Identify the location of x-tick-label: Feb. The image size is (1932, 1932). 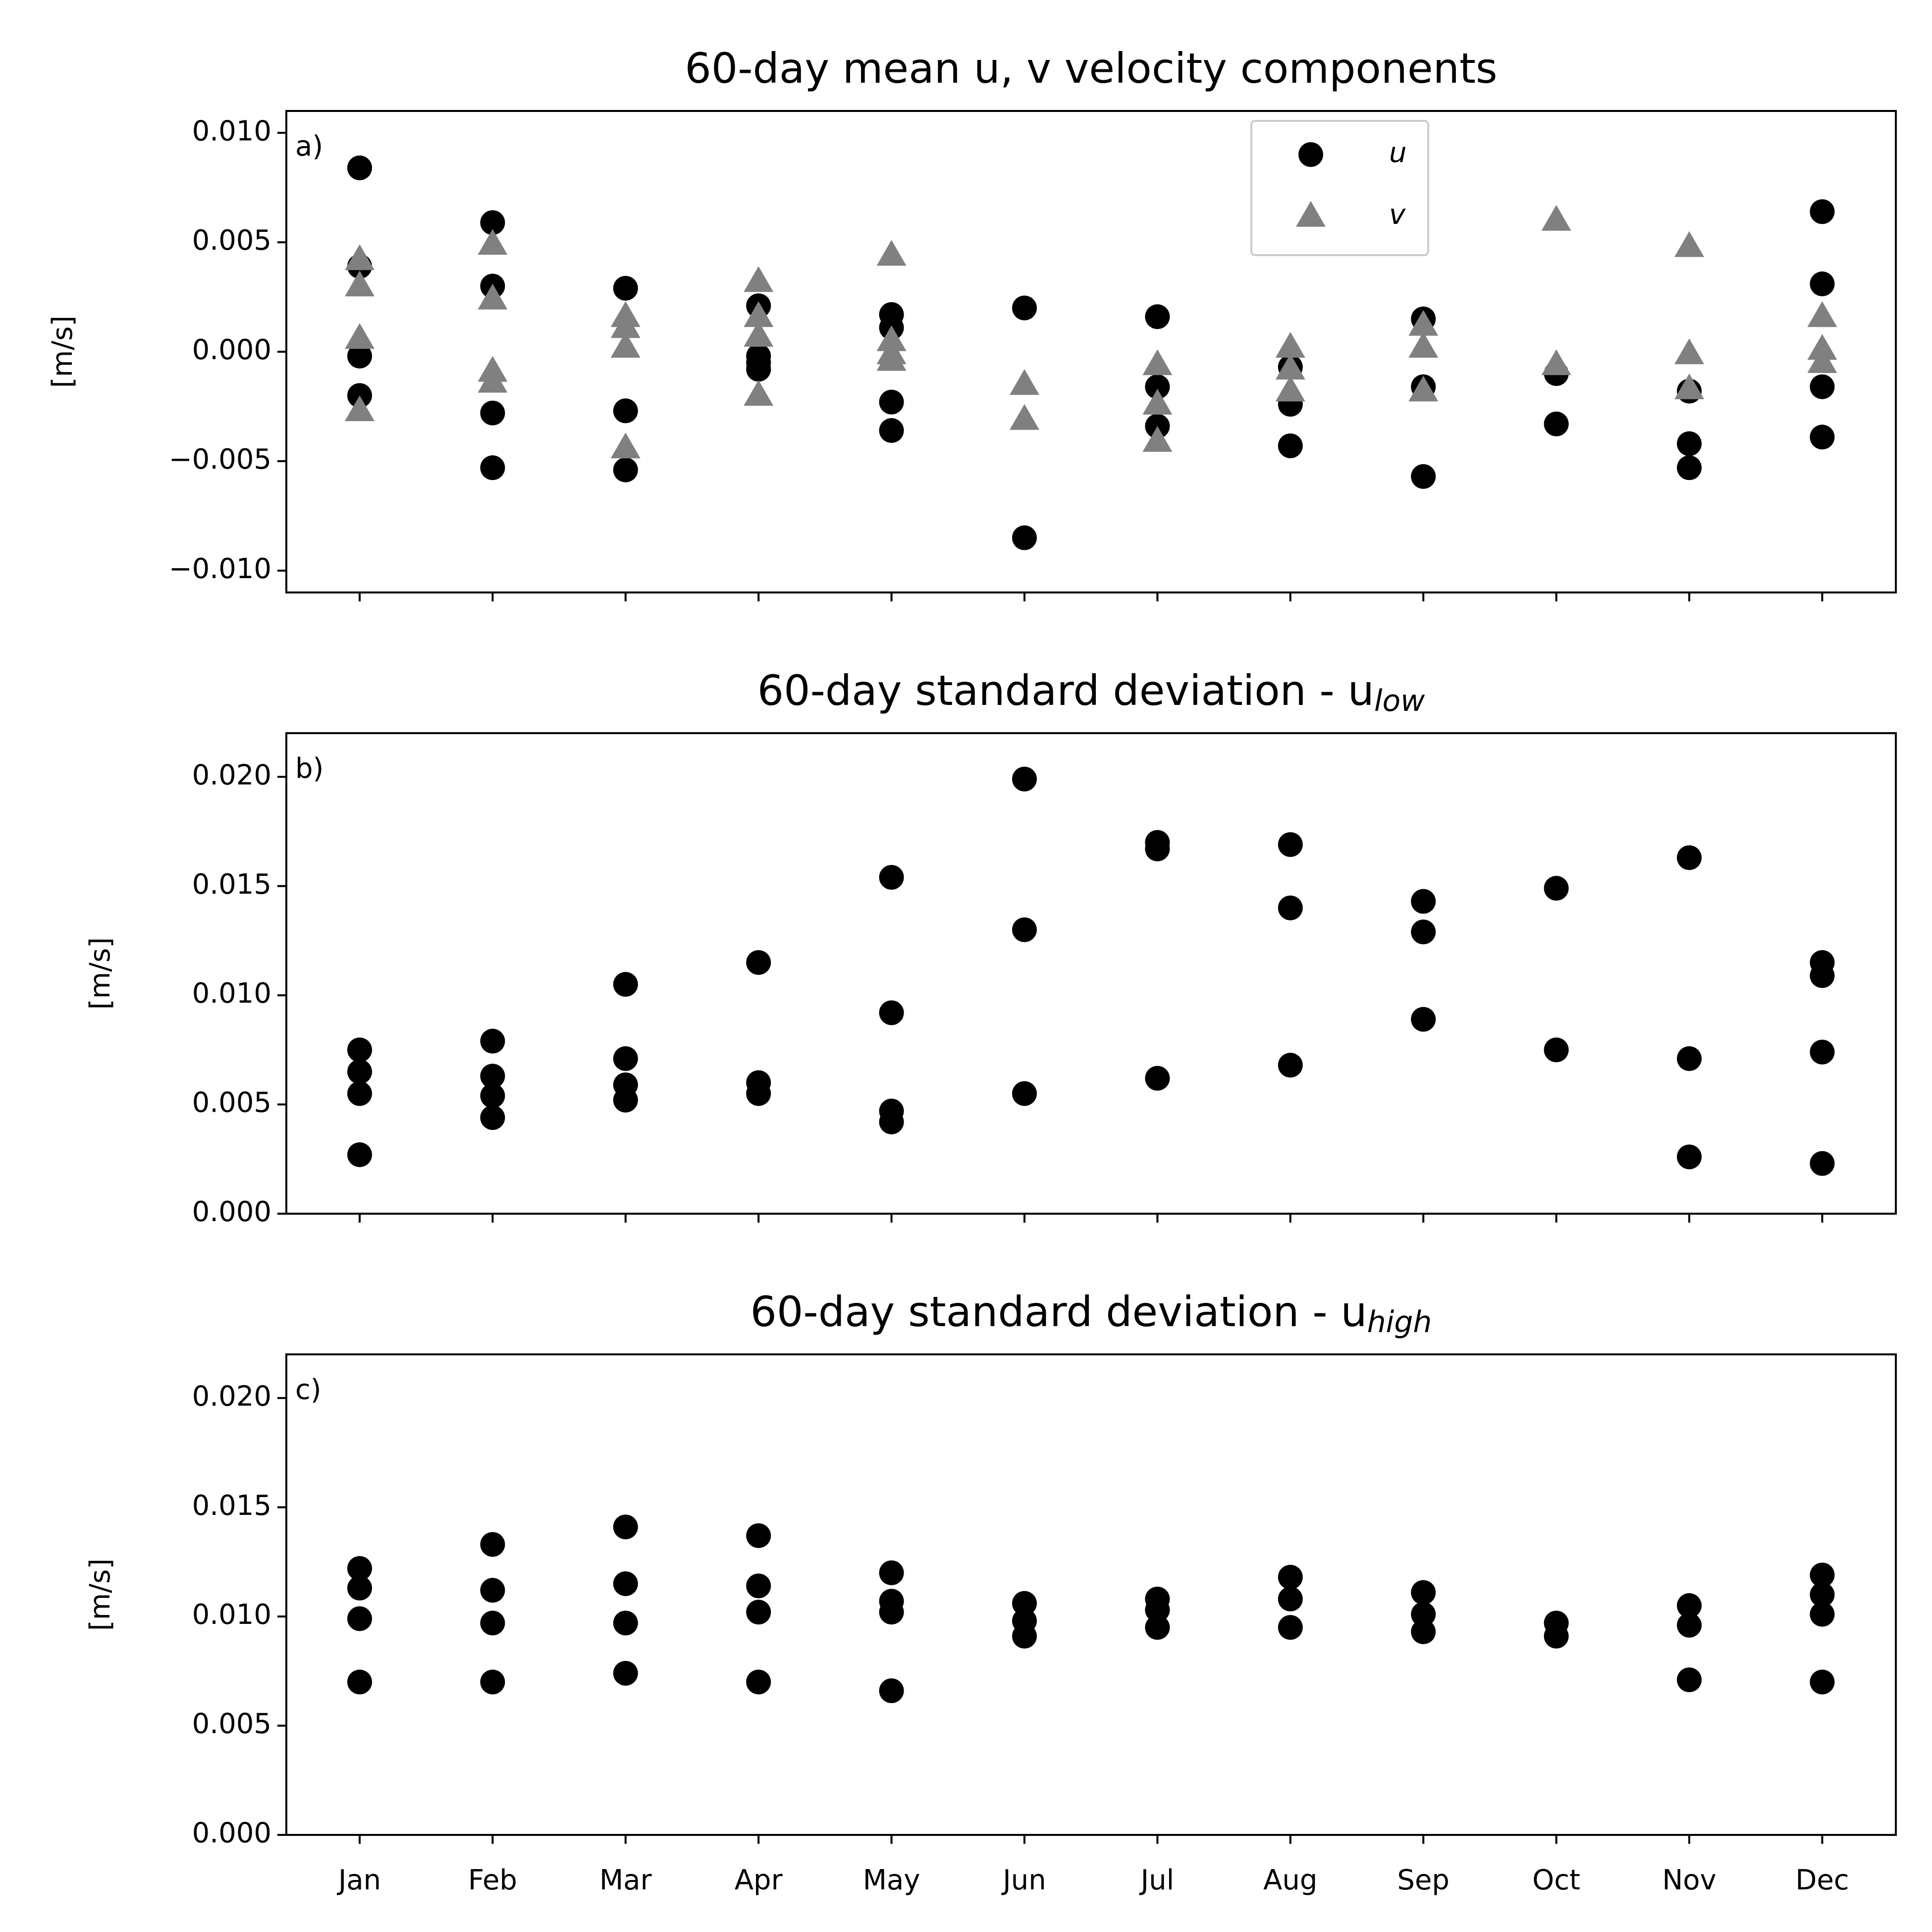
(492, 1880).